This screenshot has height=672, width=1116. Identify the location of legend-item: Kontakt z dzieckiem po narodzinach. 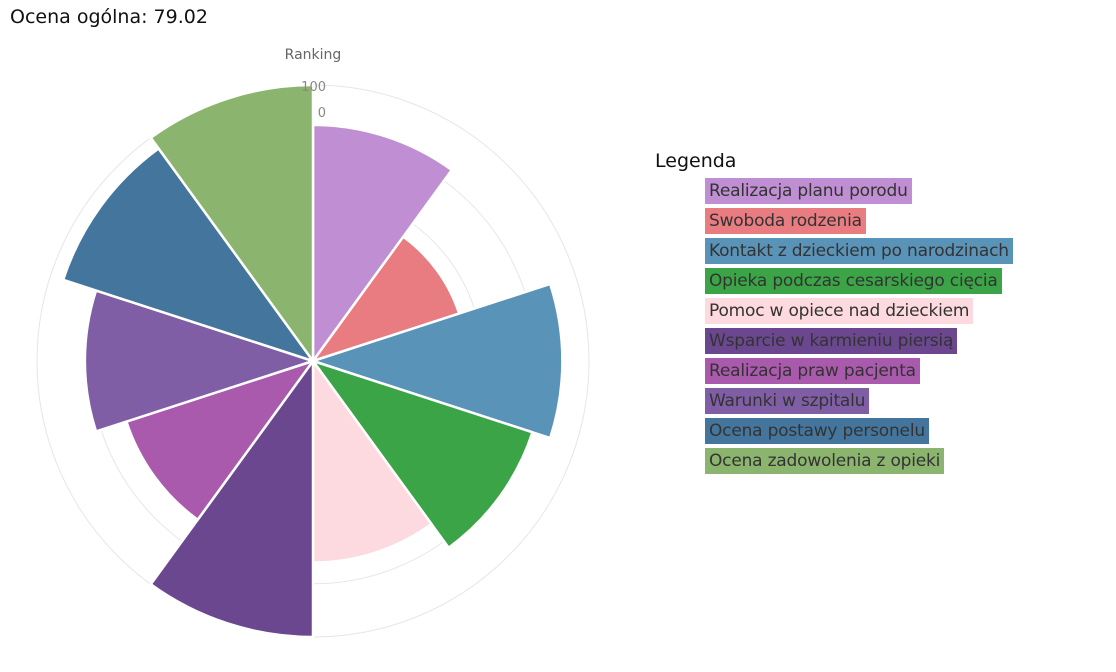
(859, 251).